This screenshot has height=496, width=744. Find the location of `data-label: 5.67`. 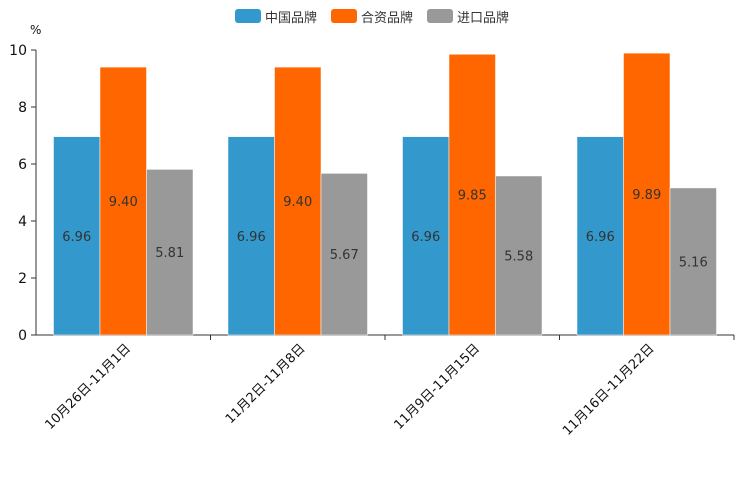

data-label: 5.67 is located at coordinates (344, 255).